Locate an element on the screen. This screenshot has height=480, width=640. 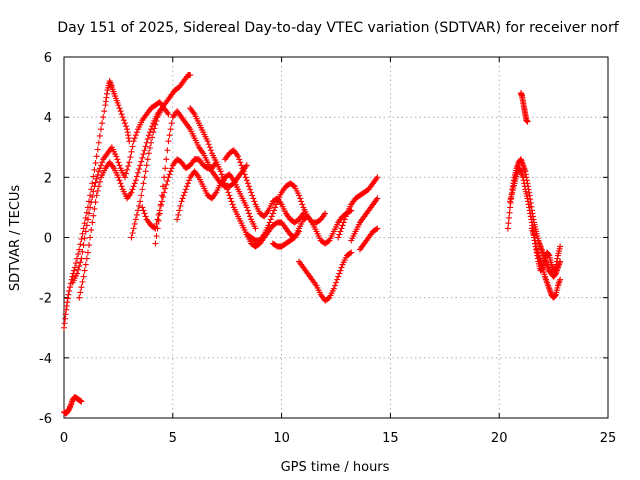
y-tick-label: 6 is located at coordinates (48, 58).